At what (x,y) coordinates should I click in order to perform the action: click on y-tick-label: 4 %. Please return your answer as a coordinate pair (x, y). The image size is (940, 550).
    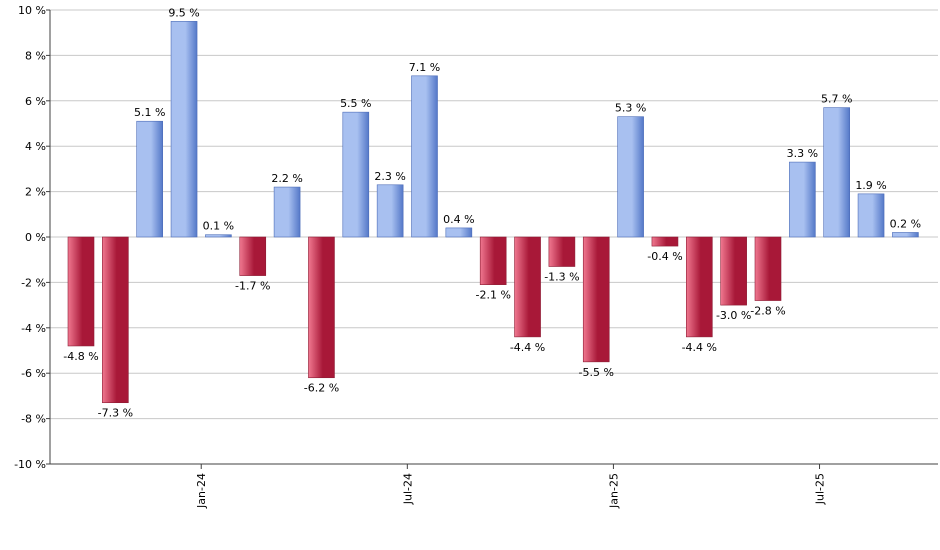
    Looking at the image, I should click on (35, 146).